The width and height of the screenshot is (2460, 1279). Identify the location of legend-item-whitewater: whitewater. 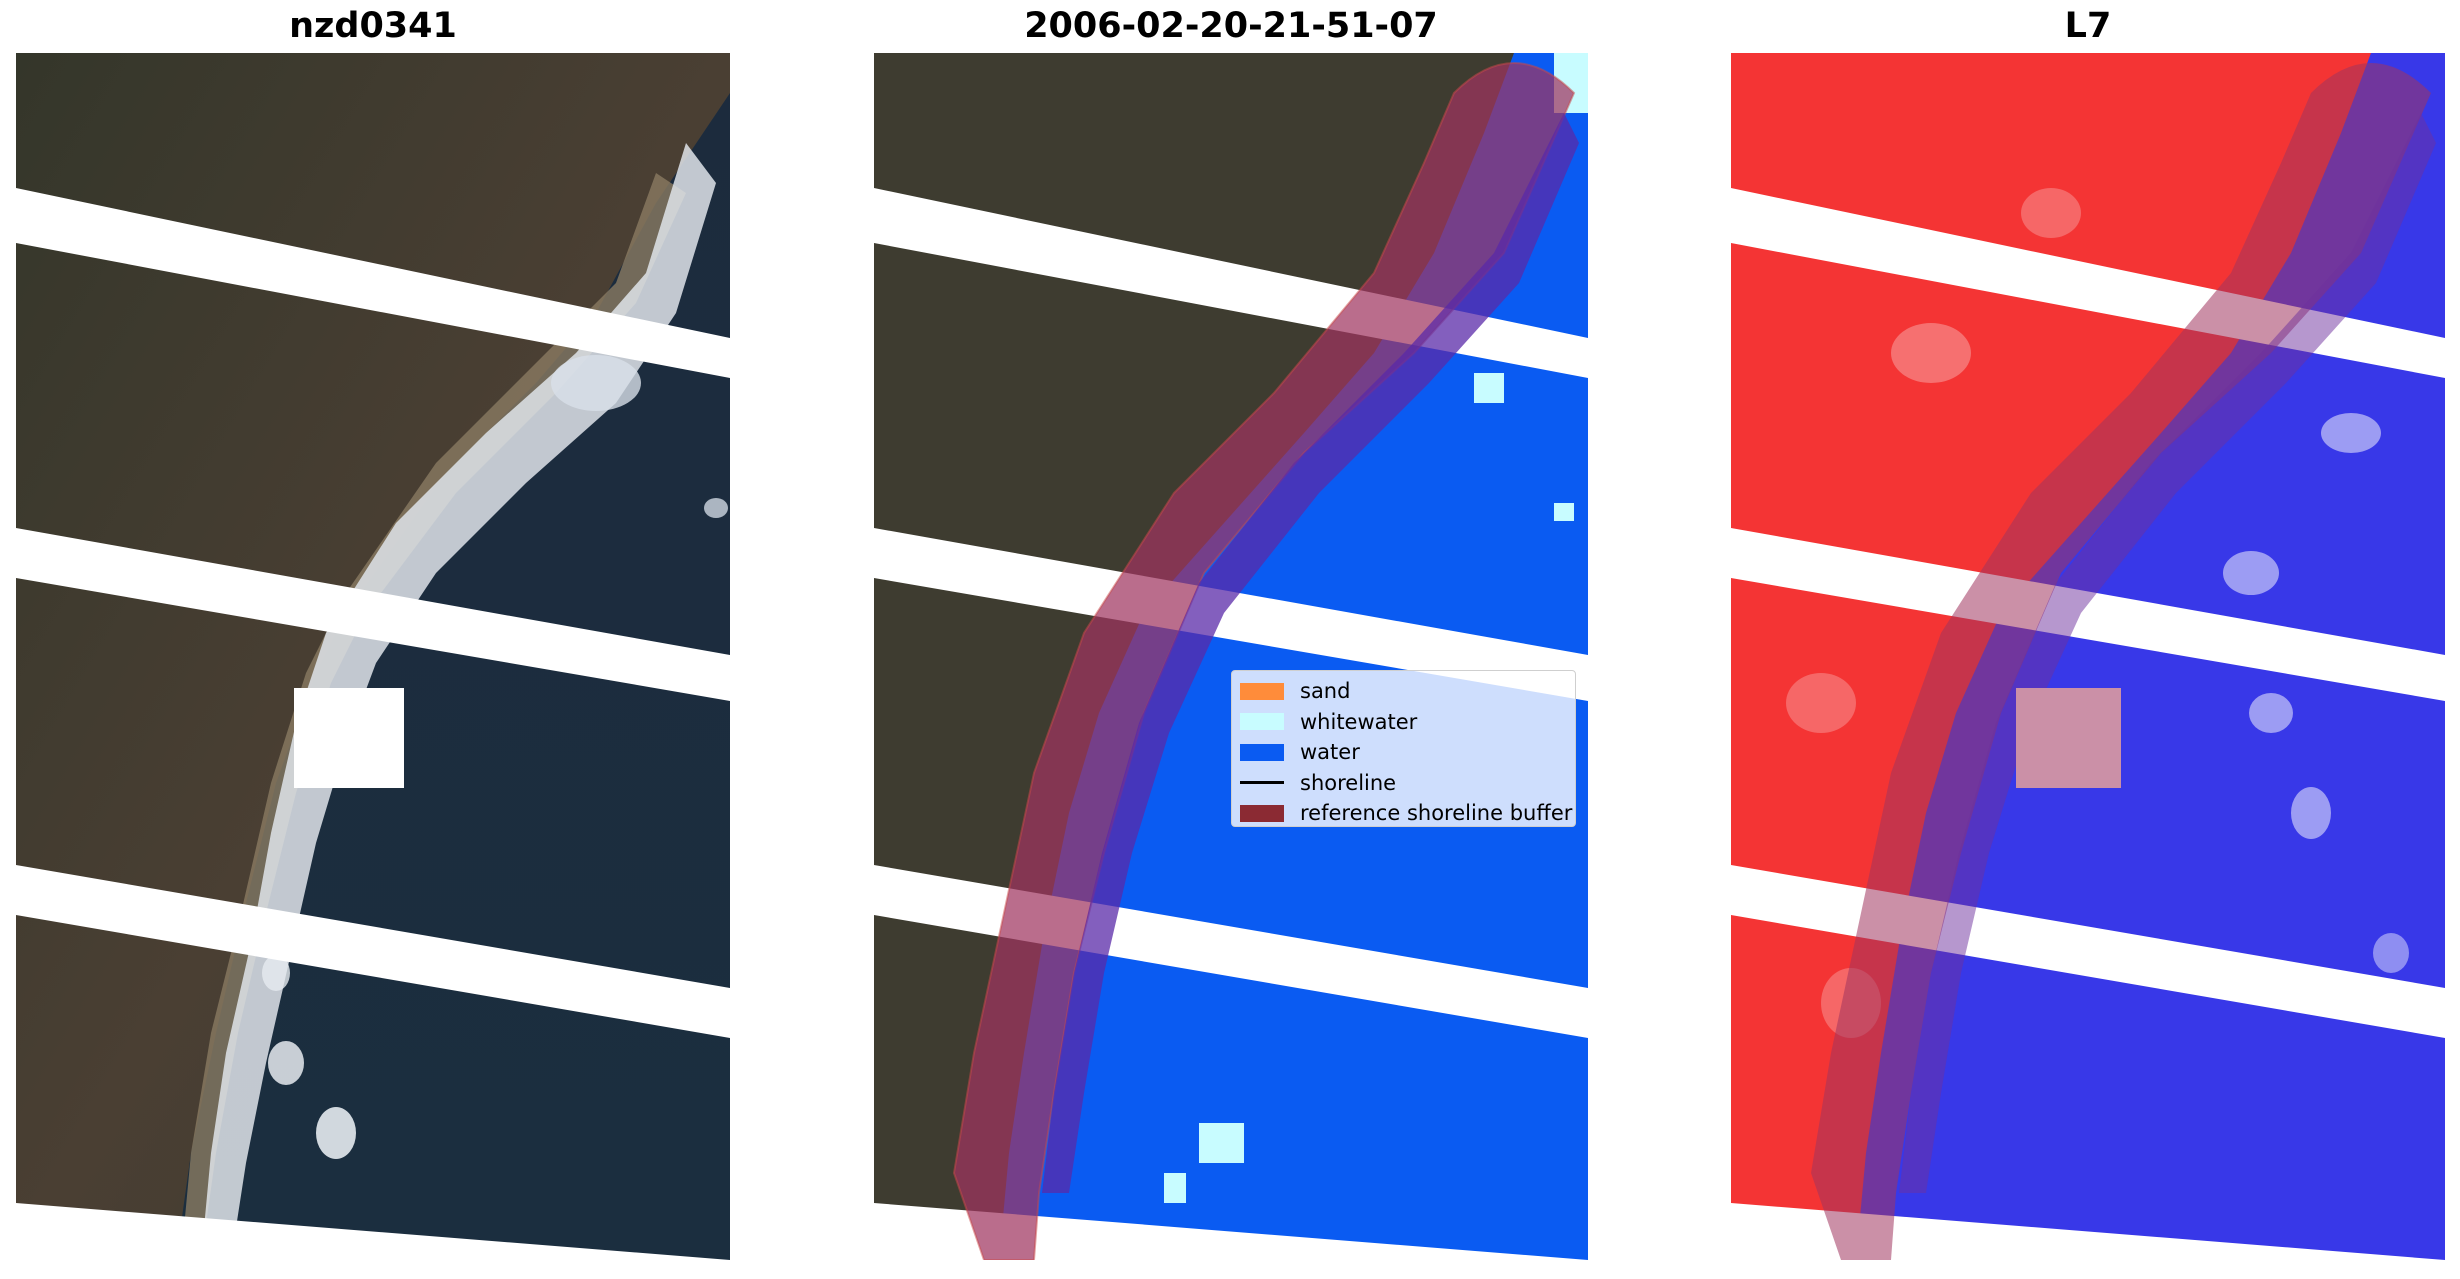
(1403, 722).